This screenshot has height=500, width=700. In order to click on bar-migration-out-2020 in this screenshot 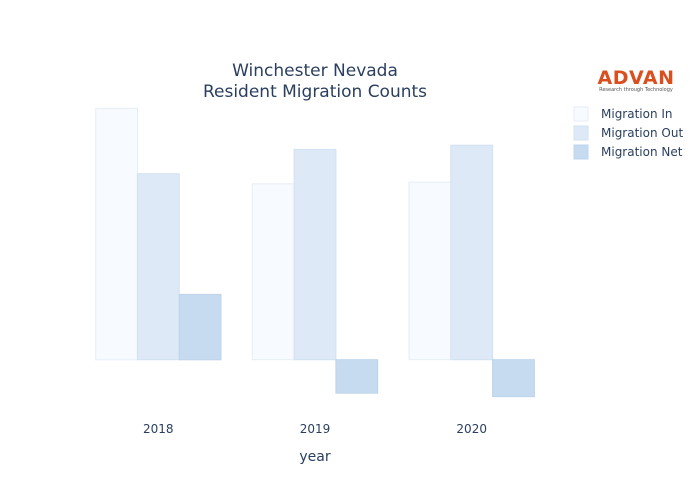, I will do `click(472, 252)`.